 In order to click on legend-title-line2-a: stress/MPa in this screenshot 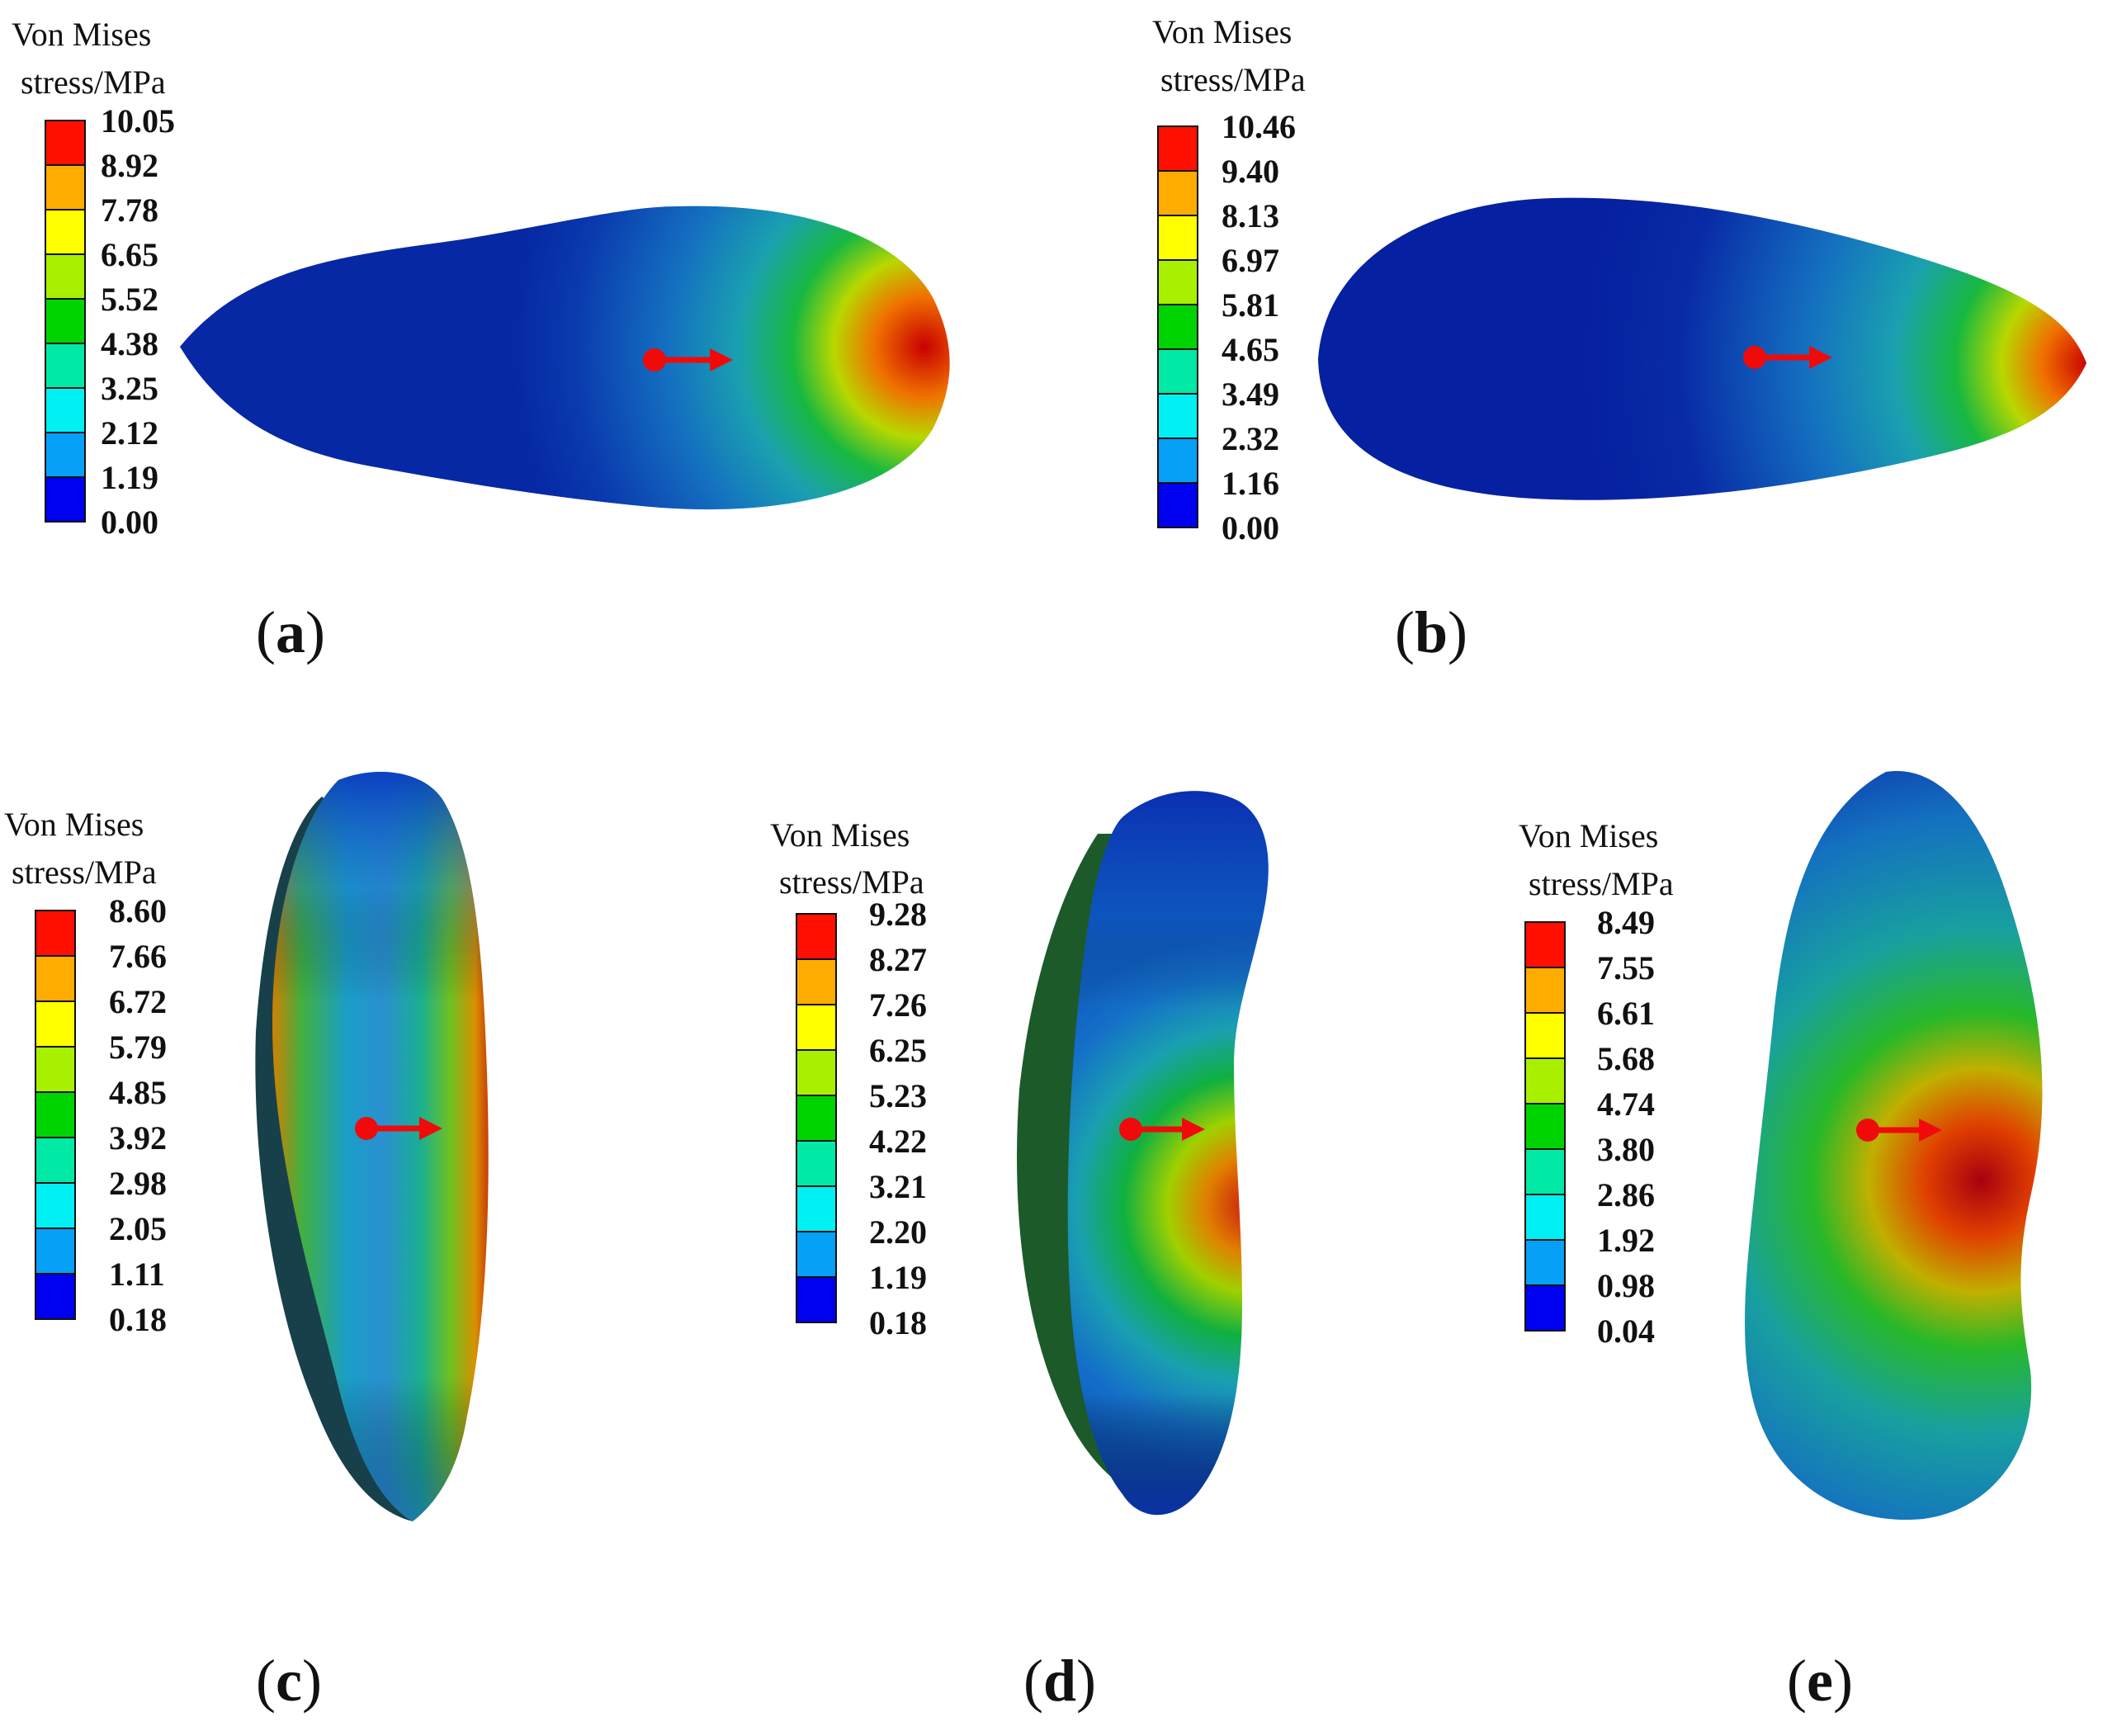, I will do `click(93, 82)`.